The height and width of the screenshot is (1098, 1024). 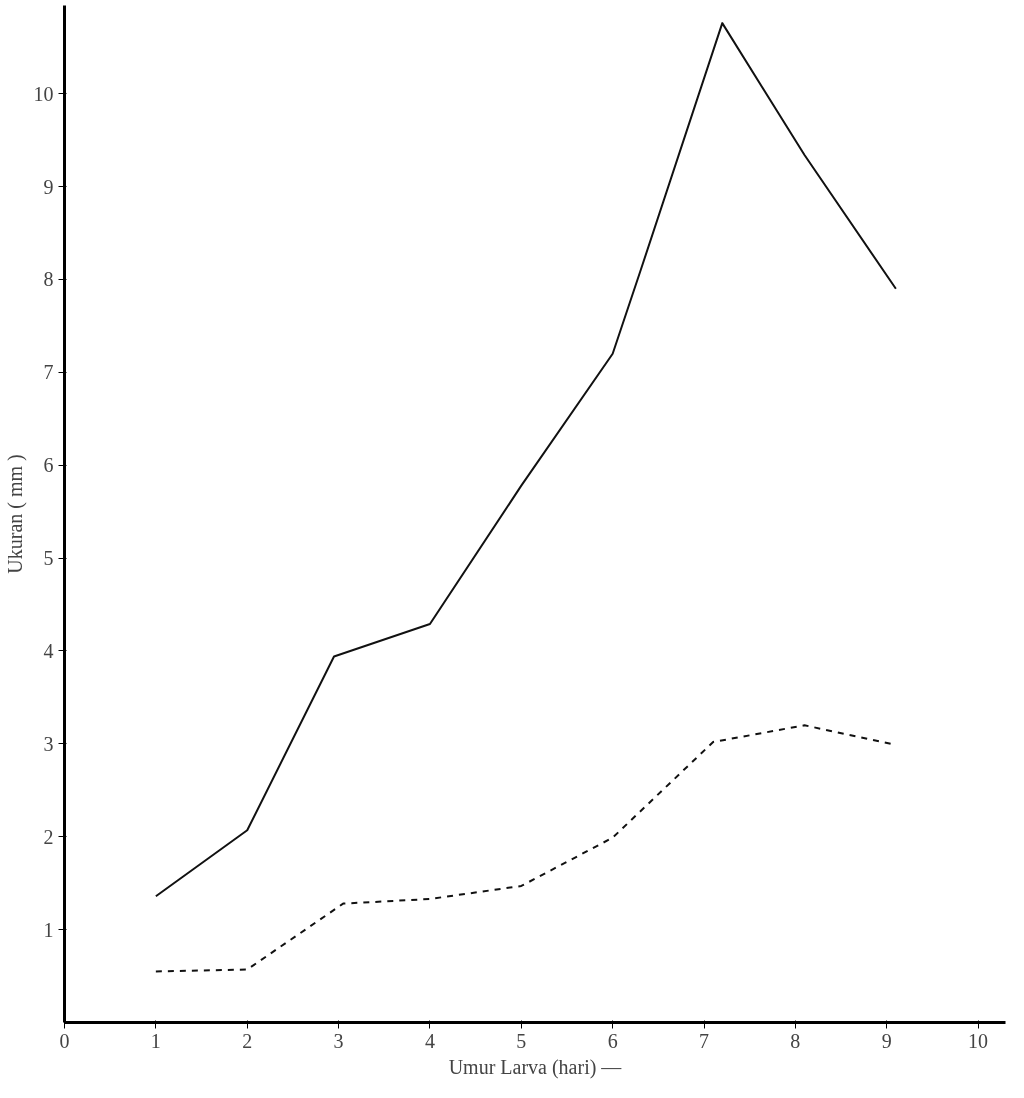 I want to click on x-tick-label: 3, so click(x=338, y=1040).